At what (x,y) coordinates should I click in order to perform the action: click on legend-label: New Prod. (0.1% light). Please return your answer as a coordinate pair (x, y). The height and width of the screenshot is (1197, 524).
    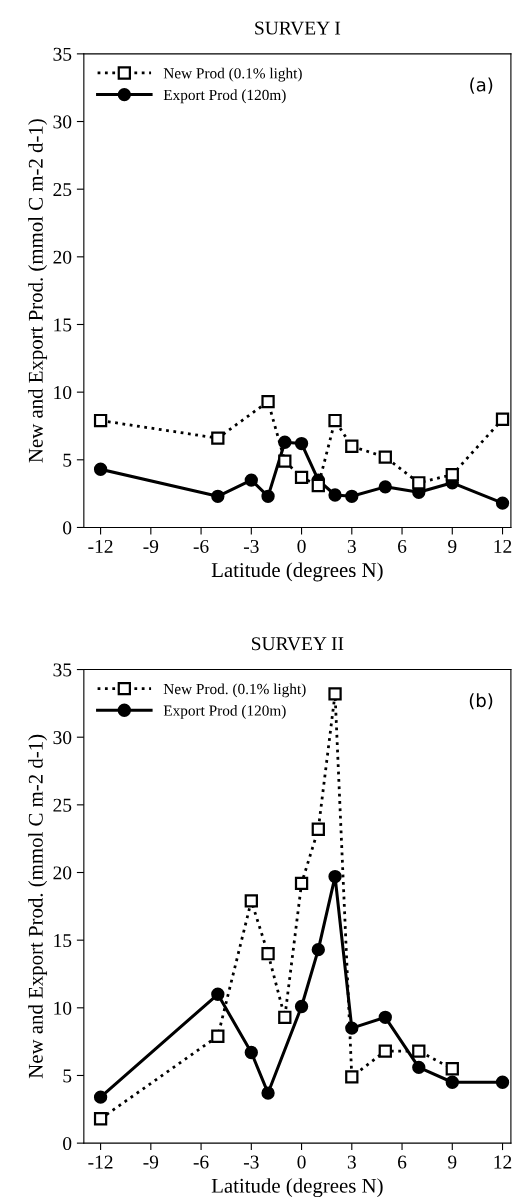
    Looking at the image, I should click on (234, 690).